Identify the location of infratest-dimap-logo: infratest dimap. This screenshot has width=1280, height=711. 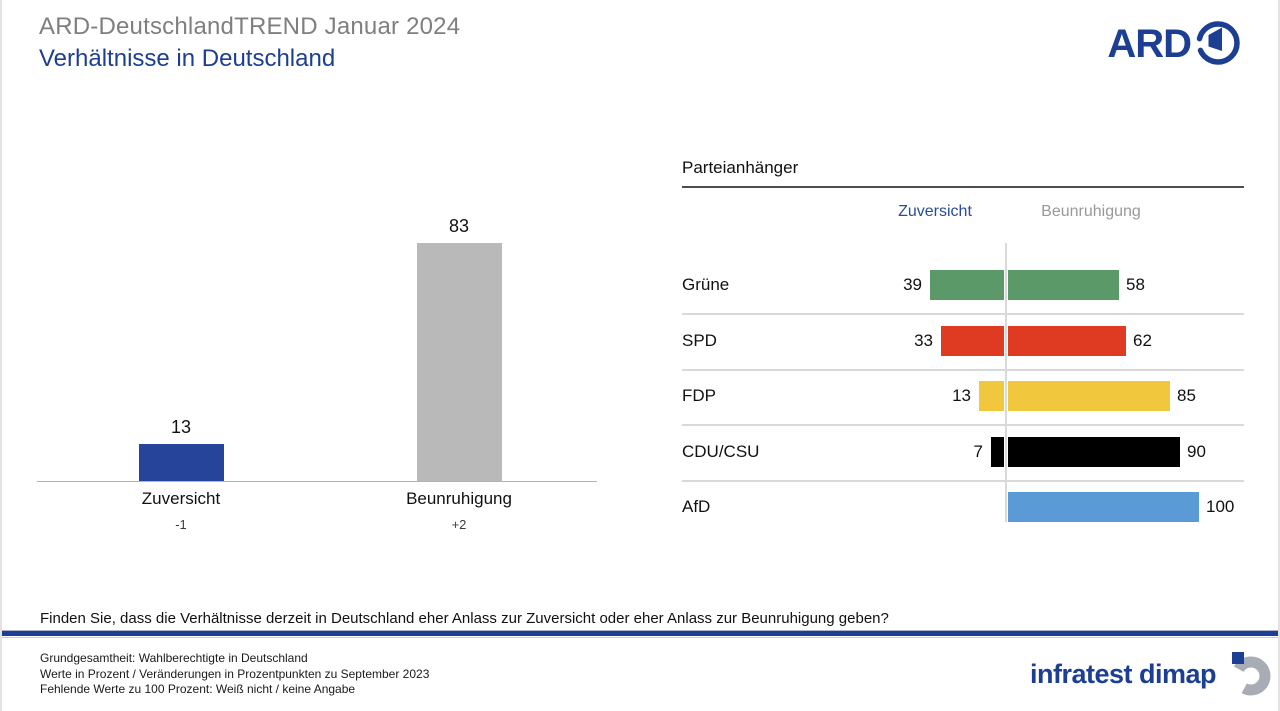
(1150, 674).